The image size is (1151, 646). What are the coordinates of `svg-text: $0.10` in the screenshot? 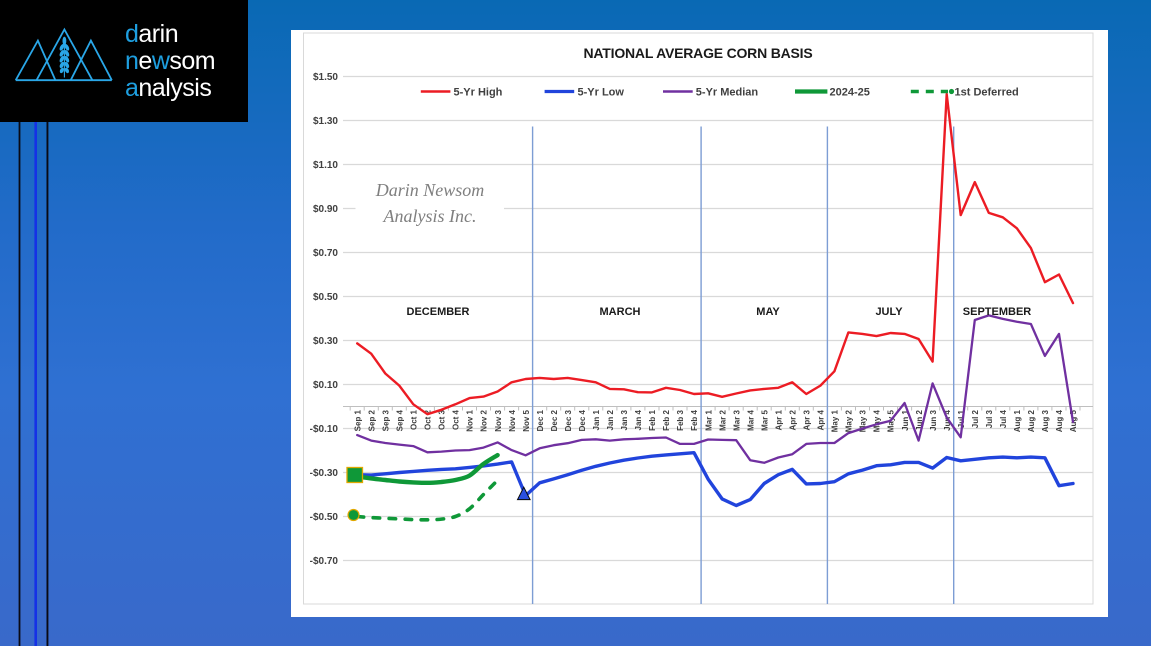 It's located at (325, 385).